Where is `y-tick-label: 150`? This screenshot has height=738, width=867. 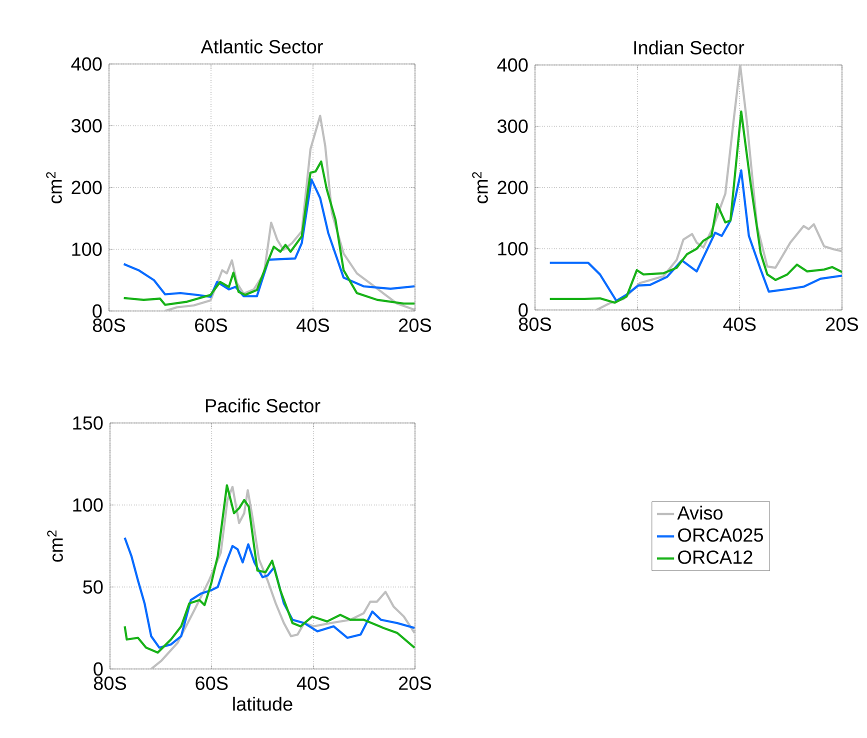
y-tick-label: 150 is located at coordinates (88, 423).